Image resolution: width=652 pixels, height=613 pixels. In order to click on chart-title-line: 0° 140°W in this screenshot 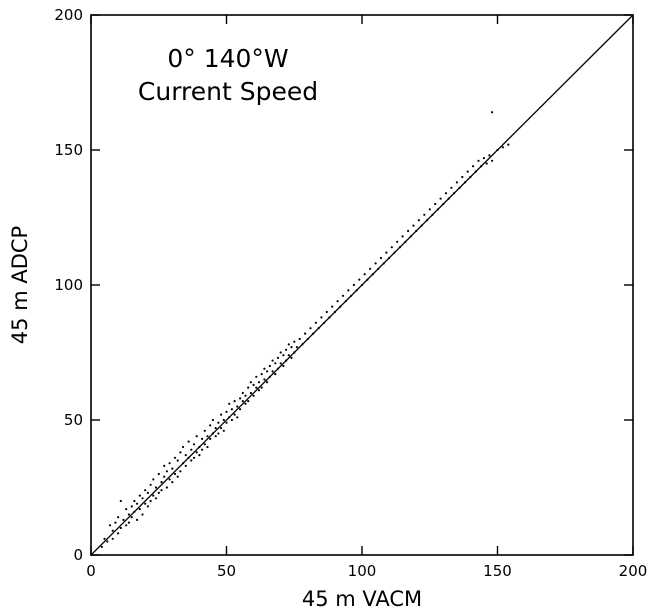, I will do `click(227, 58)`.